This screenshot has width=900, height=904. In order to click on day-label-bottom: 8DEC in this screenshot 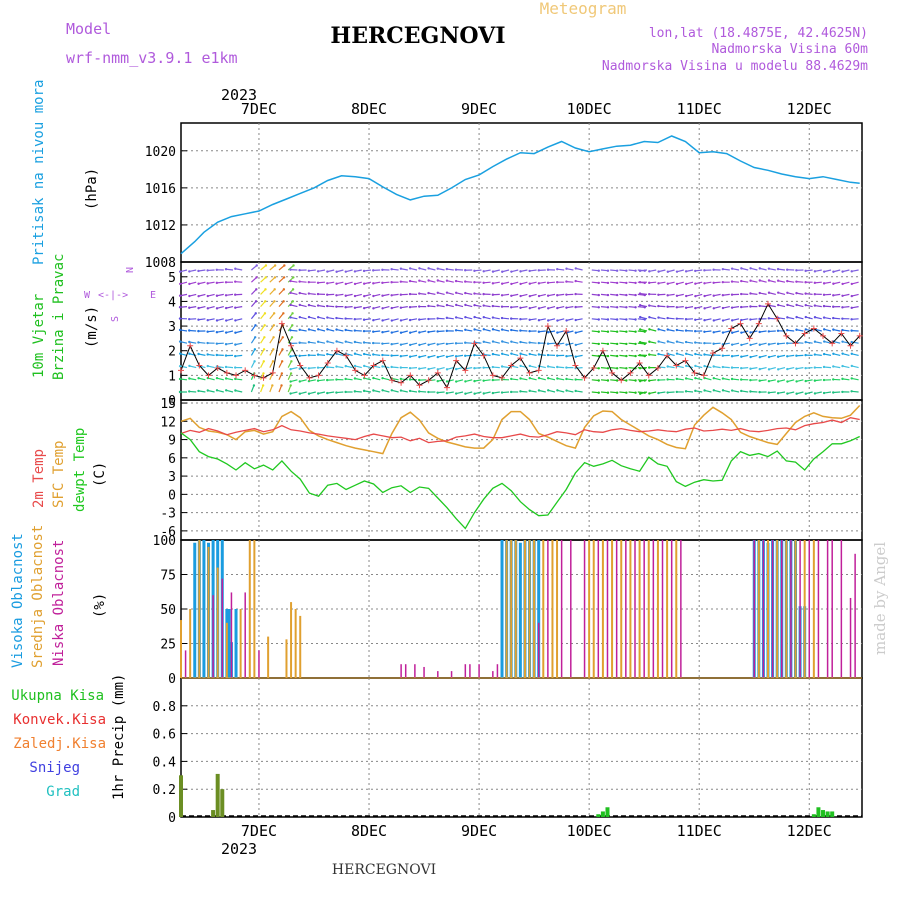, I will do `click(369, 831)`.